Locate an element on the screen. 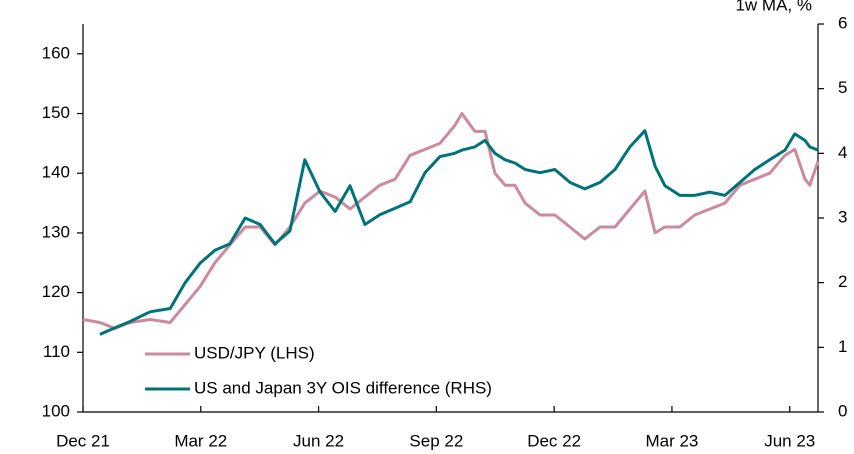  y-tick-label: 140 is located at coordinates (56, 172).